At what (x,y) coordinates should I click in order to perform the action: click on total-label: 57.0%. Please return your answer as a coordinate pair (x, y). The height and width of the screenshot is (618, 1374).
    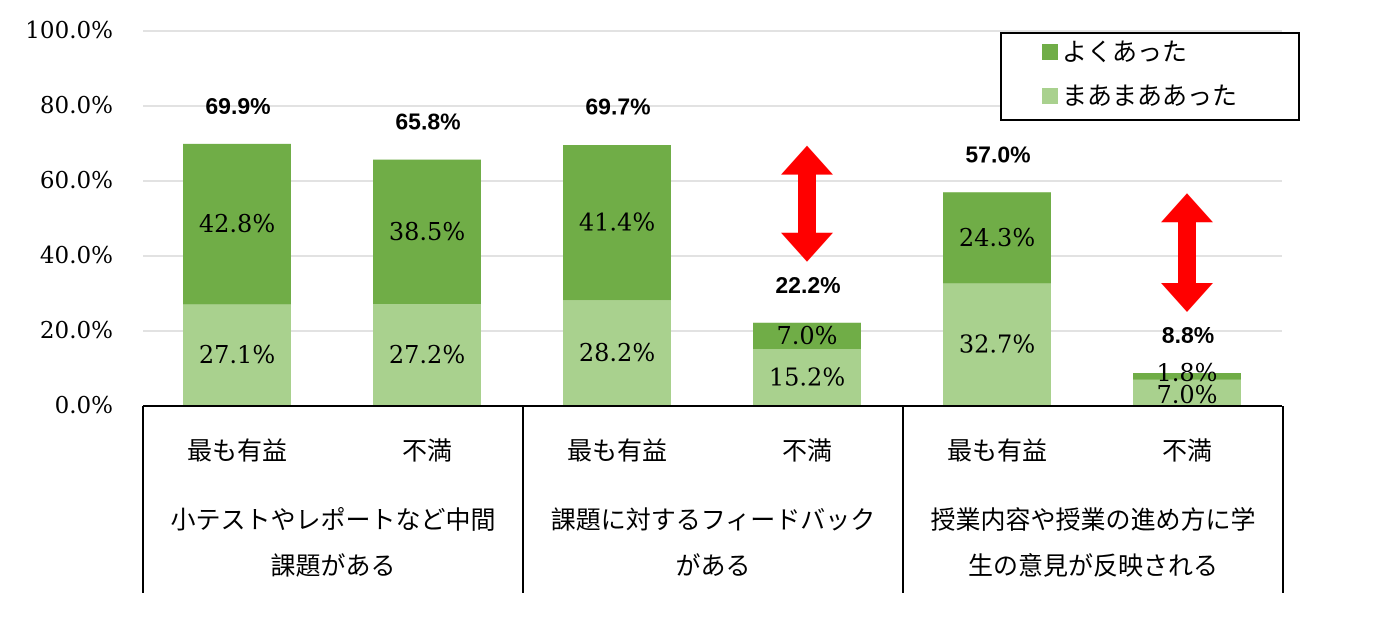
    Looking at the image, I should click on (997, 154).